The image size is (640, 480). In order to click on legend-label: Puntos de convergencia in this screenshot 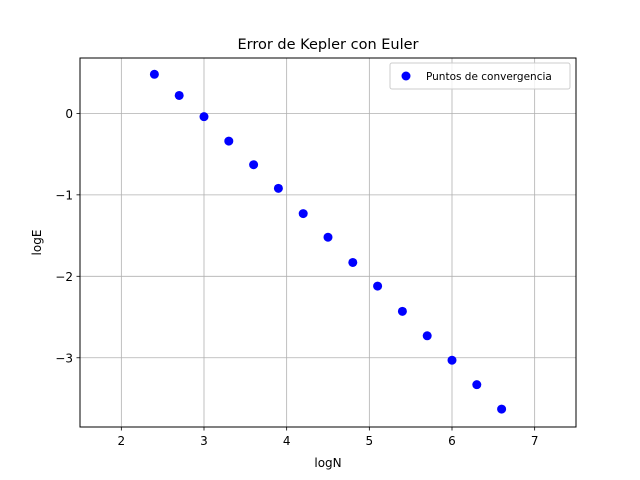, I will do `click(489, 77)`.